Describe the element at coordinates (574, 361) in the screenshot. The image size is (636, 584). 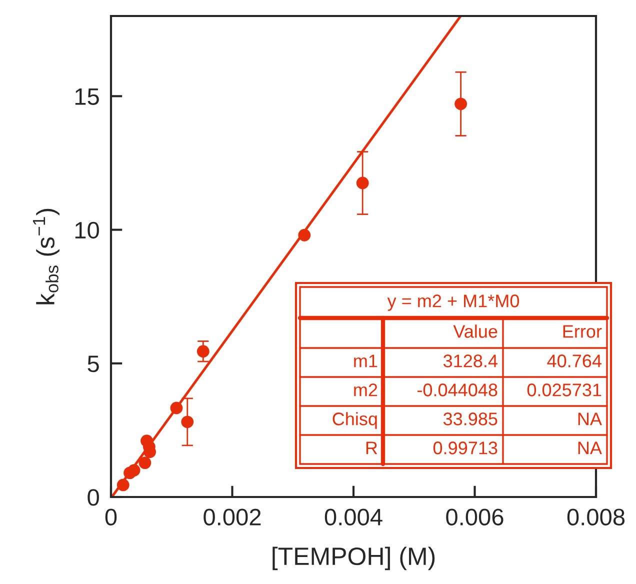
I see `annotation: 40.764` at that location.